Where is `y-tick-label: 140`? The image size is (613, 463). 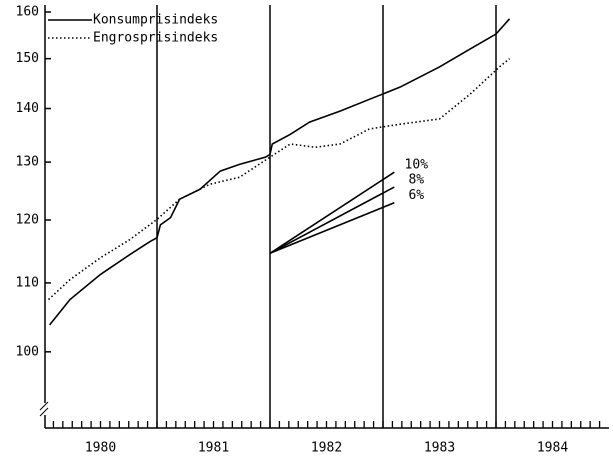 y-tick-label: 140 is located at coordinates (27, 108).